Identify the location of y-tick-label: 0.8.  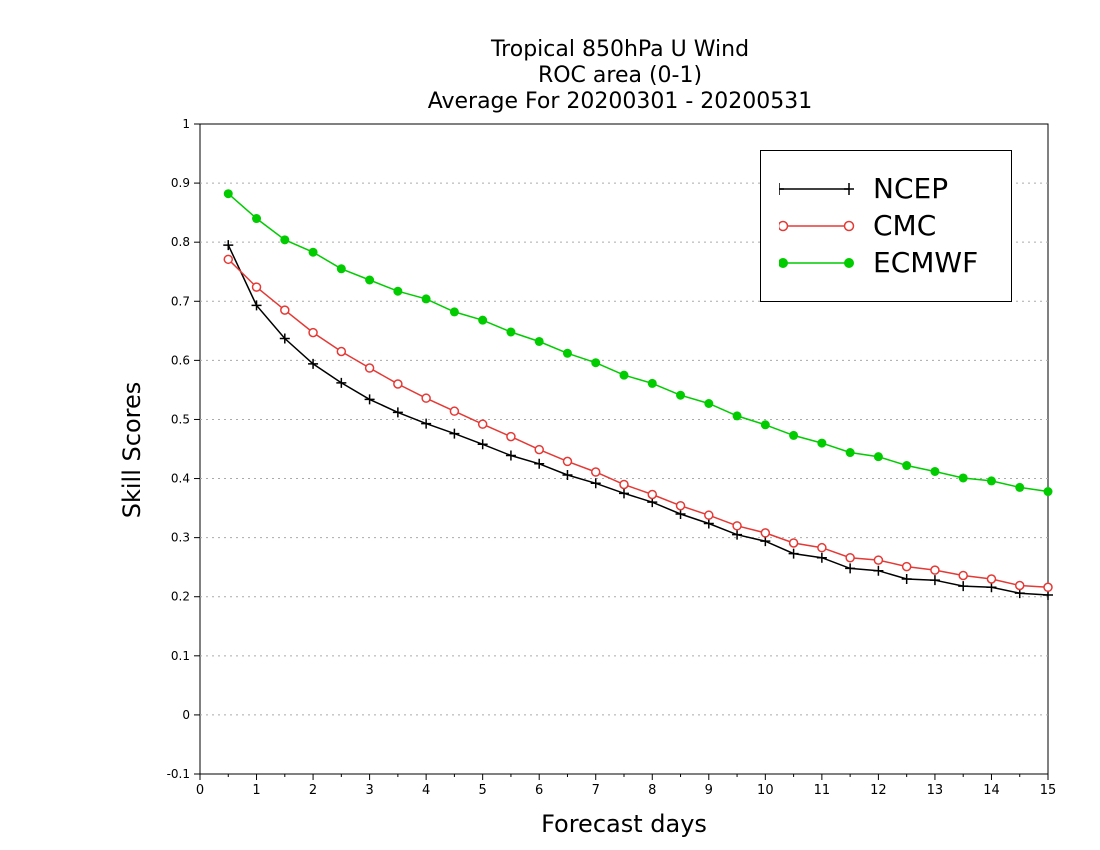
(180, 242).